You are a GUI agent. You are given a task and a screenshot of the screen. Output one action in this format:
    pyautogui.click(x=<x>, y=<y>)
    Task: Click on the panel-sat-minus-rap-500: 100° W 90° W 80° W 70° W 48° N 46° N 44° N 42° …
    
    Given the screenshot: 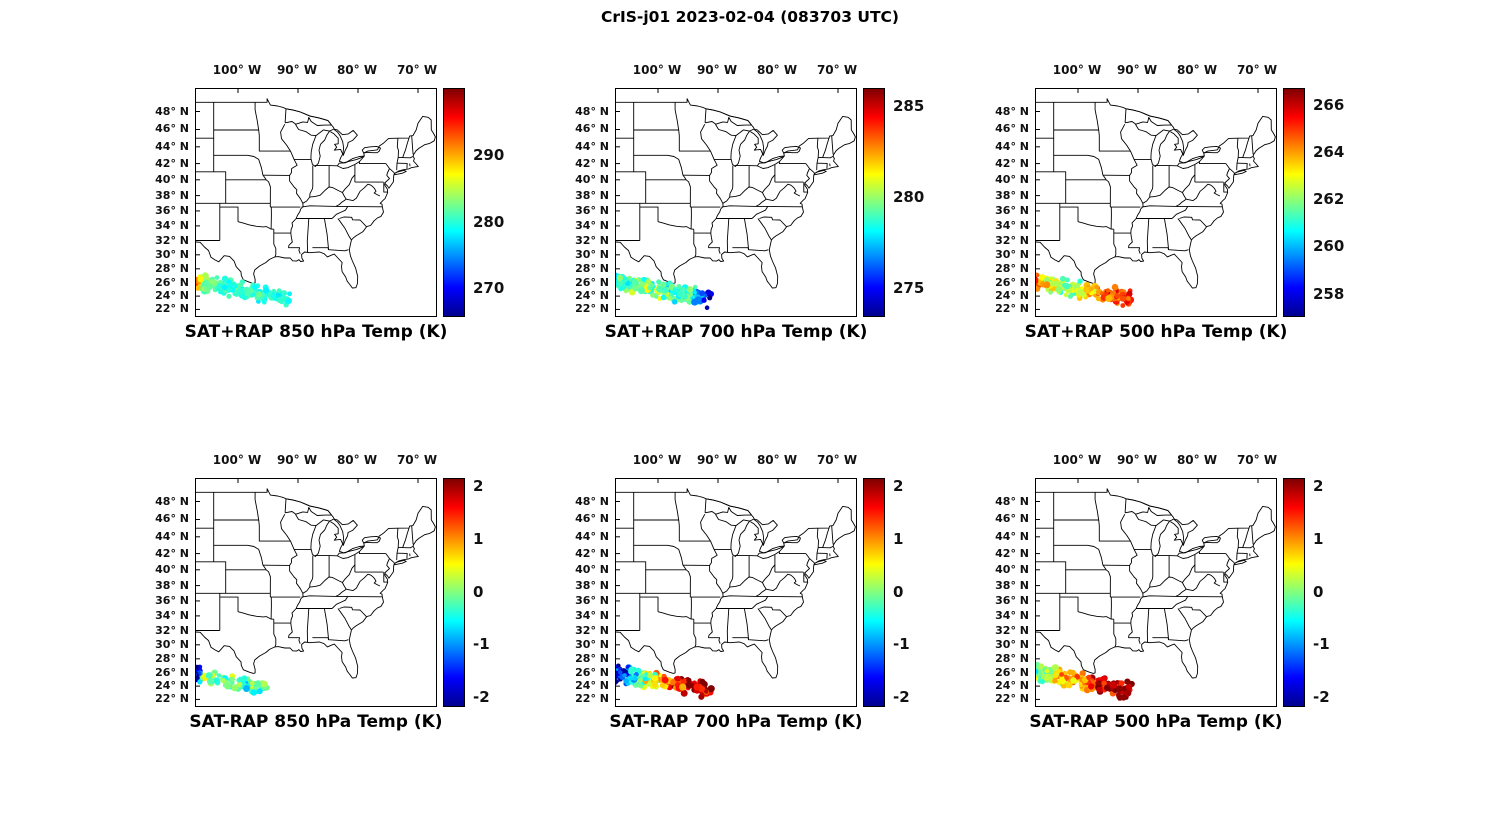 What is the action you would take?
    pyautogui.click(x=1165, y=604)
    